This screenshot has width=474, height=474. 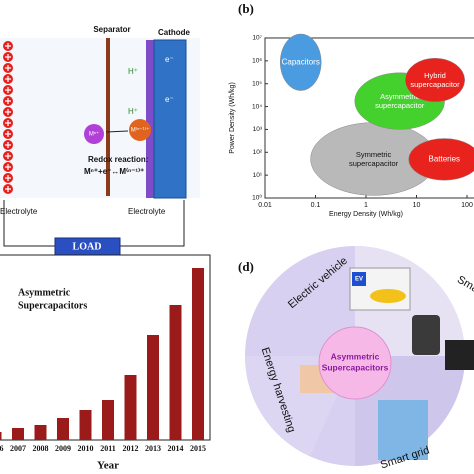 I want to click on anode, so click(x=8, y=117).